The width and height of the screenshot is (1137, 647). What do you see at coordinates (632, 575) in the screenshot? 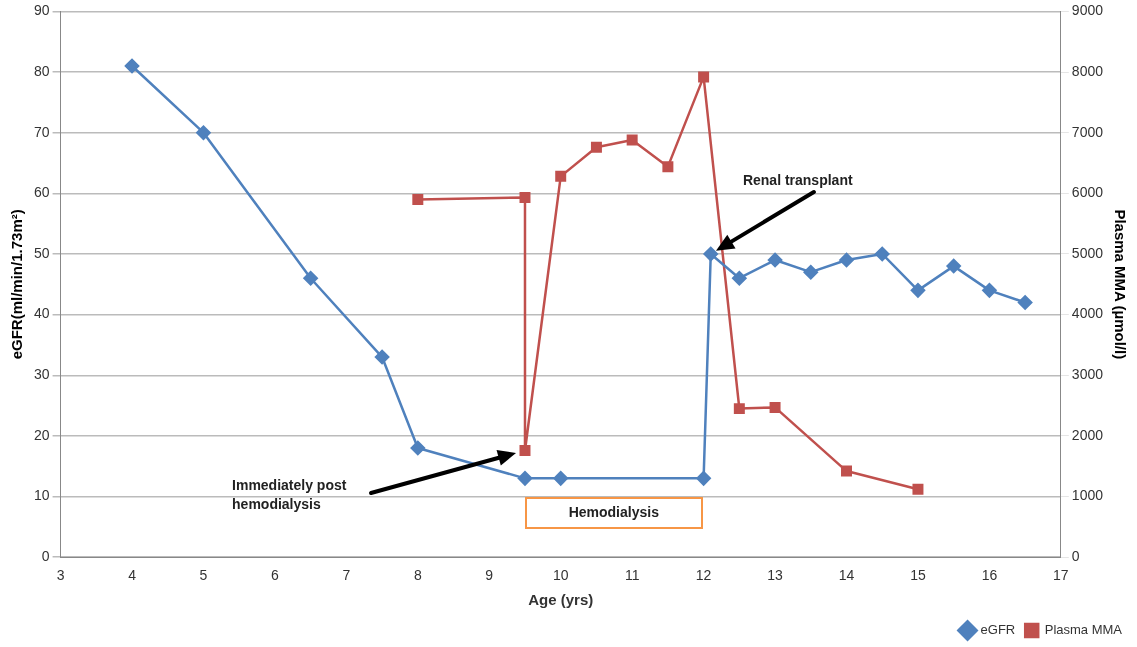
I see `x-tick-label: 11` at bounding box center [632, 575].